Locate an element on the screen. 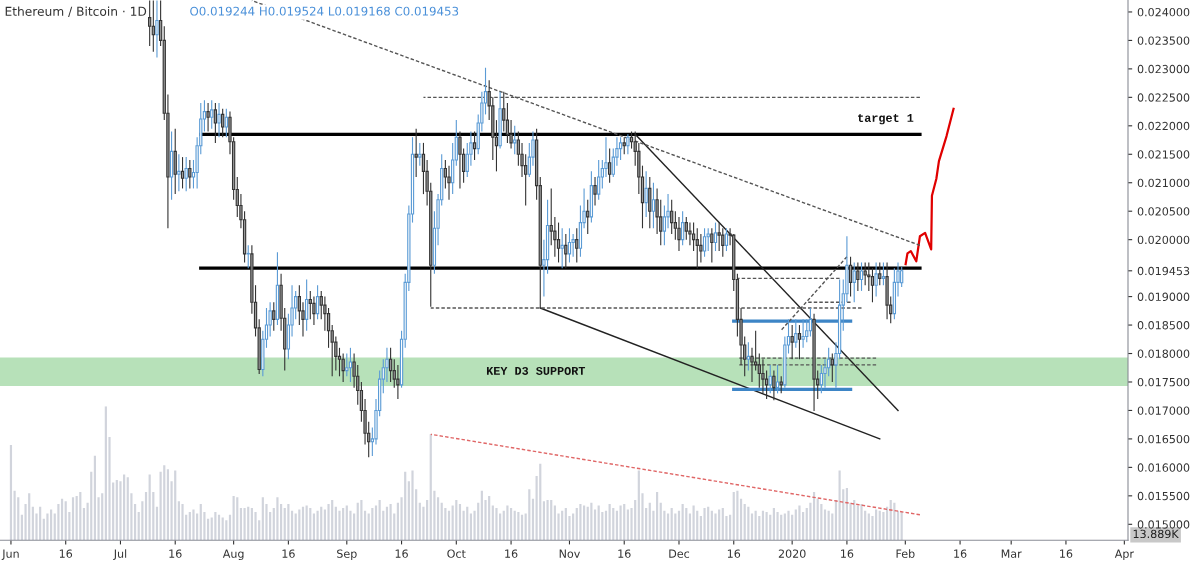 The image size is (1200, 561). x-tick-label: Mar is located at coordinates (1011, 553).